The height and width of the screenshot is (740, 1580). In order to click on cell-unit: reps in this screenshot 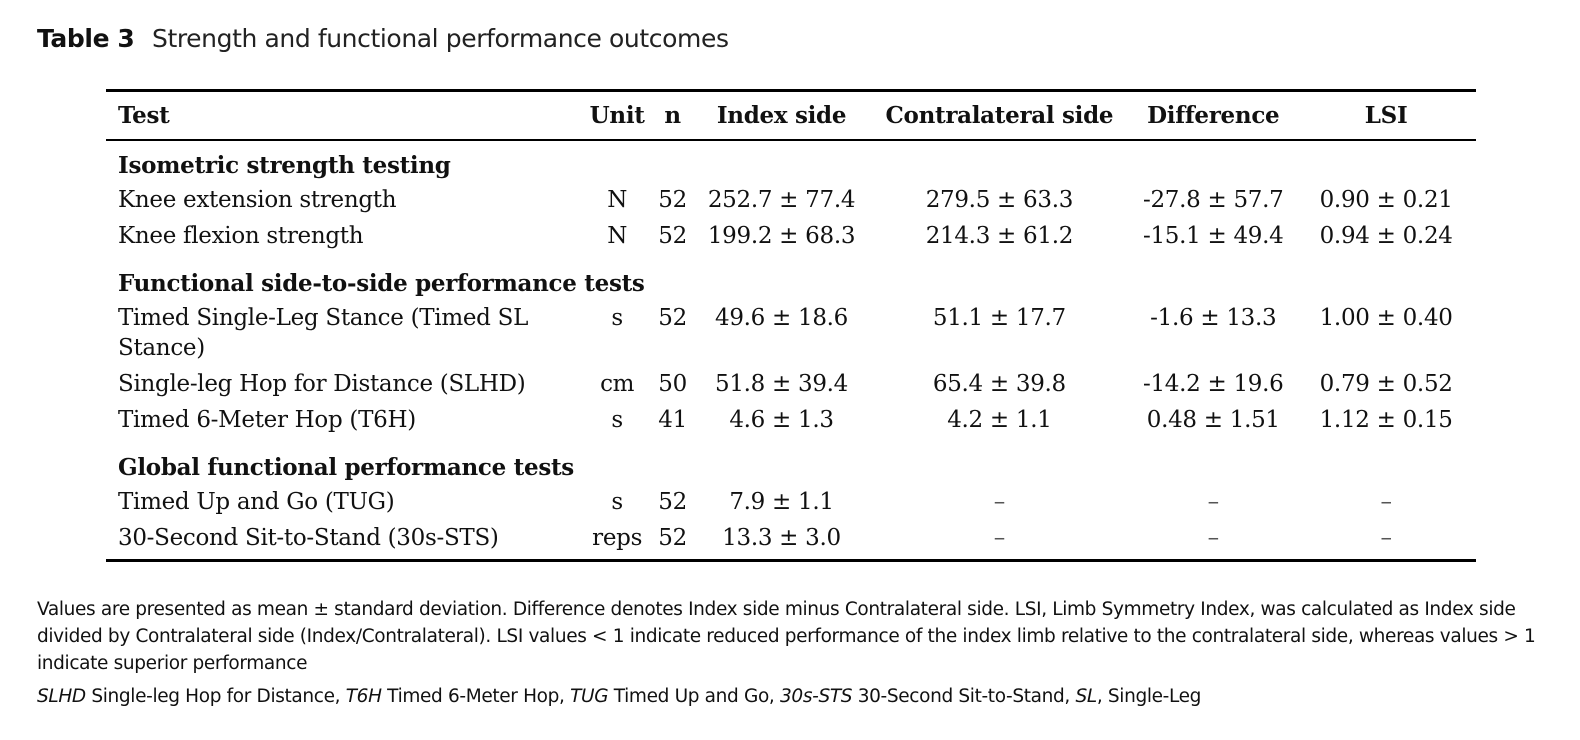, I will do `click(617, 538)`.